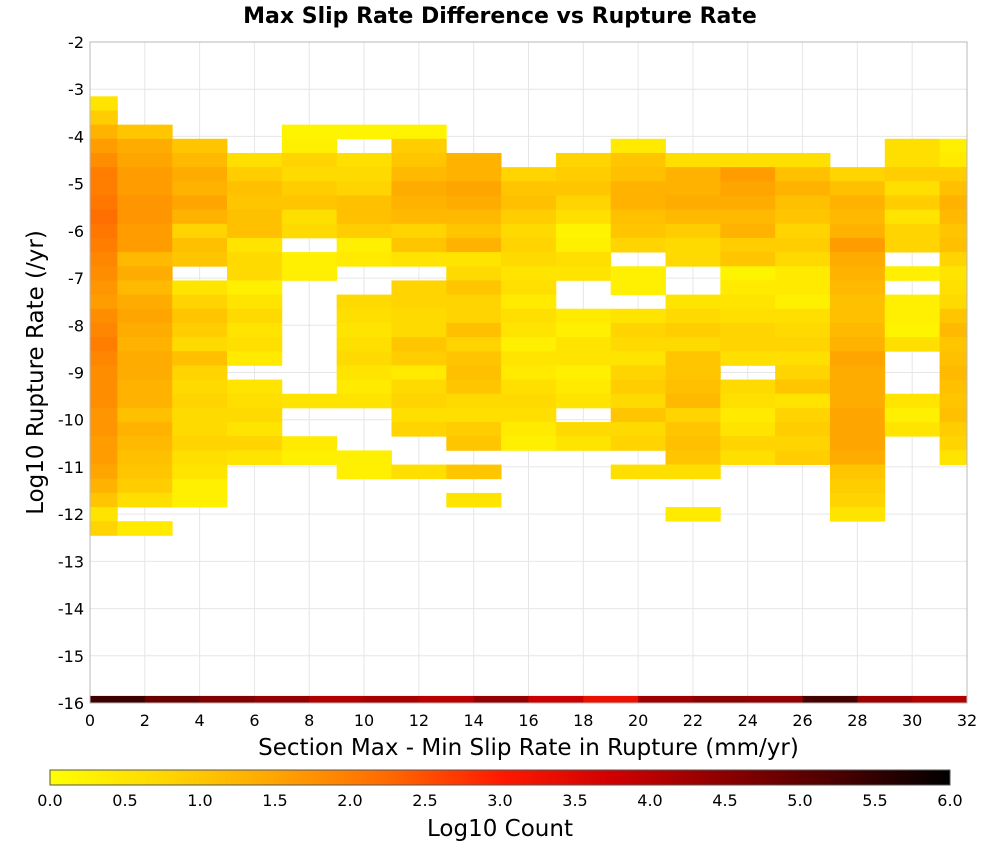 The height and width of the screenshot is (850, 1000). What do you see at coordinates (802, 720) in the screenshot?
I see `x-tick-label: 26` at bounding box center [802, 720].